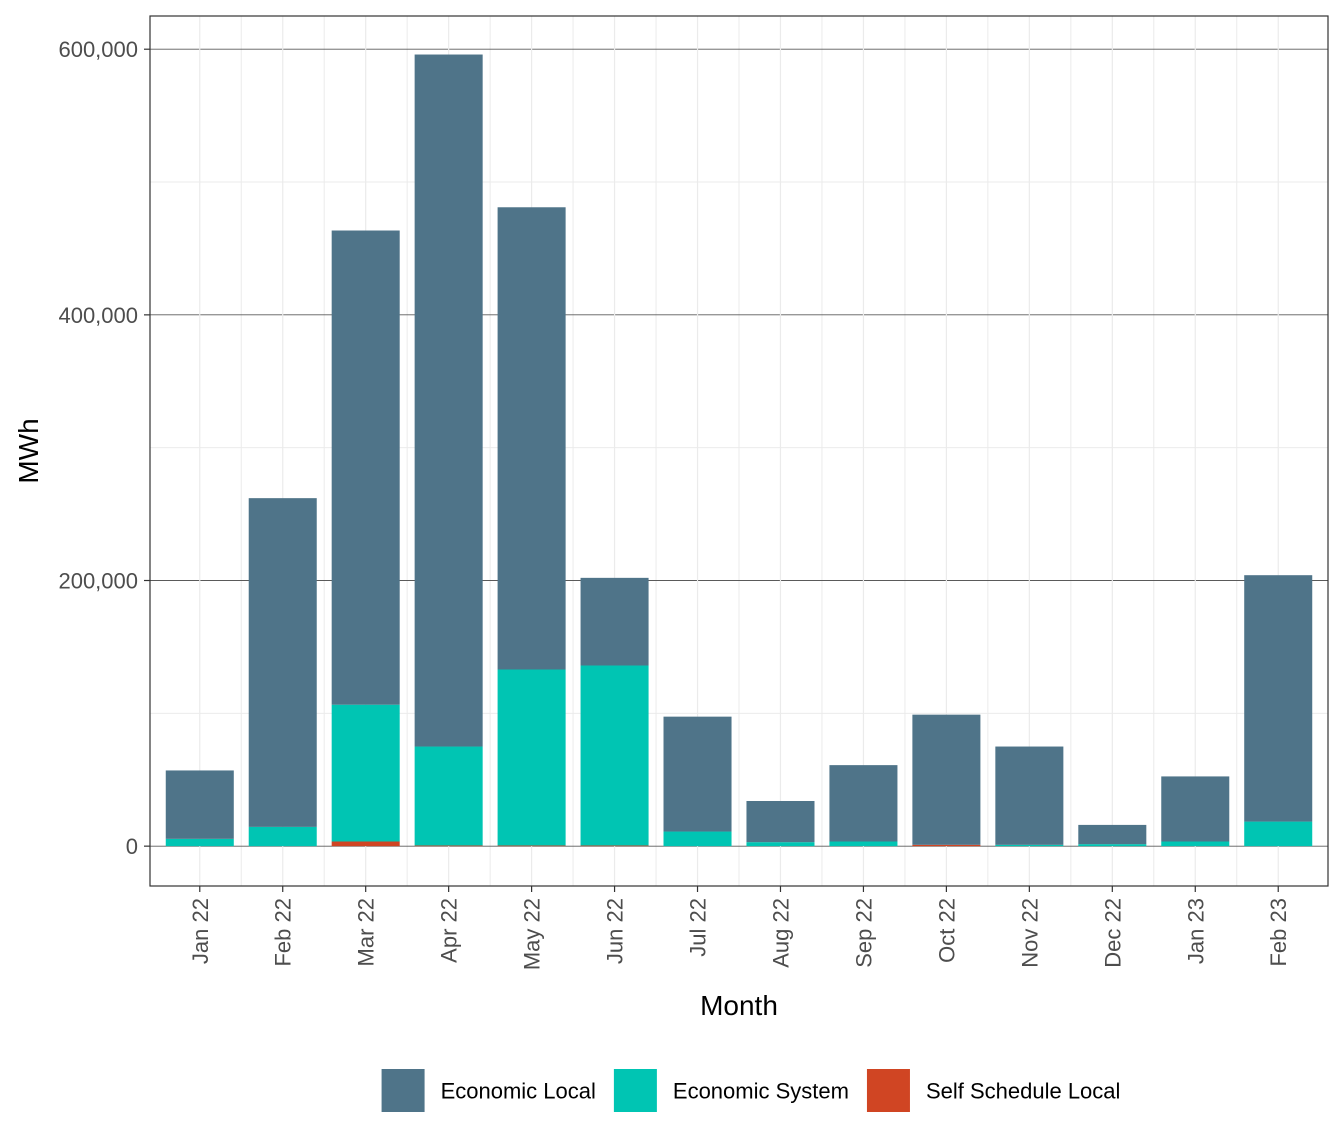  What do you see at coordinates (1112, 933) in the screenshot?
I see `x-tick-label: Dec 22` at bounding box center [1112, 933].